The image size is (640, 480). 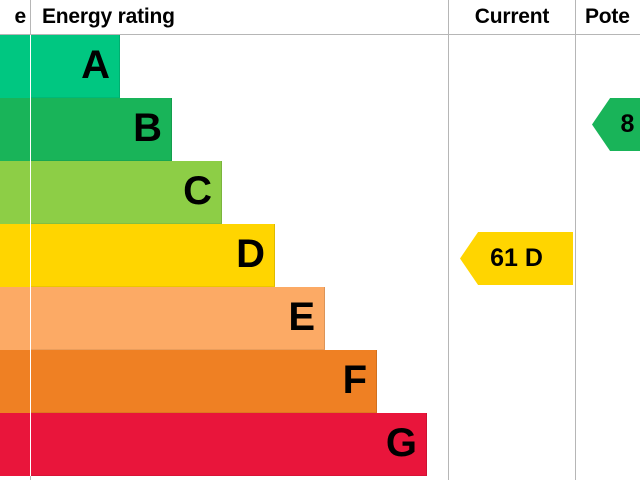 What do you see at coordinates (320, 17) in the screenshot?
I see `chart-header-row: e Energy rating Current Pote` at bounding box center [320, 17].